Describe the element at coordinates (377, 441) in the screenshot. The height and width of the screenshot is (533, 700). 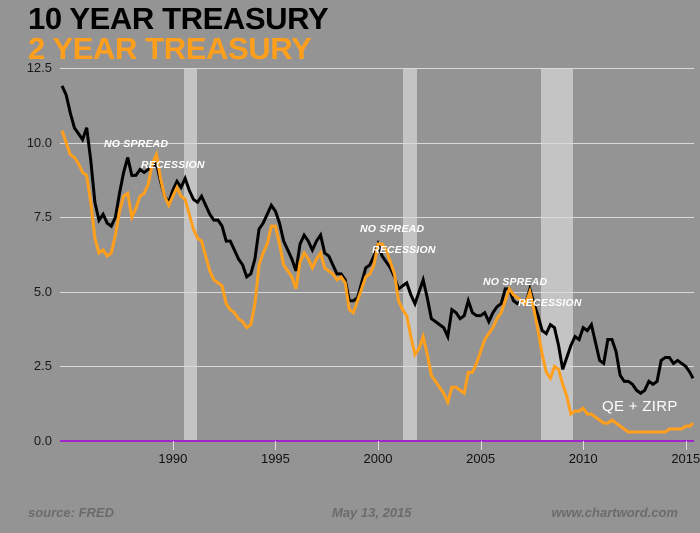
I see `zero-axis-line` at that location.